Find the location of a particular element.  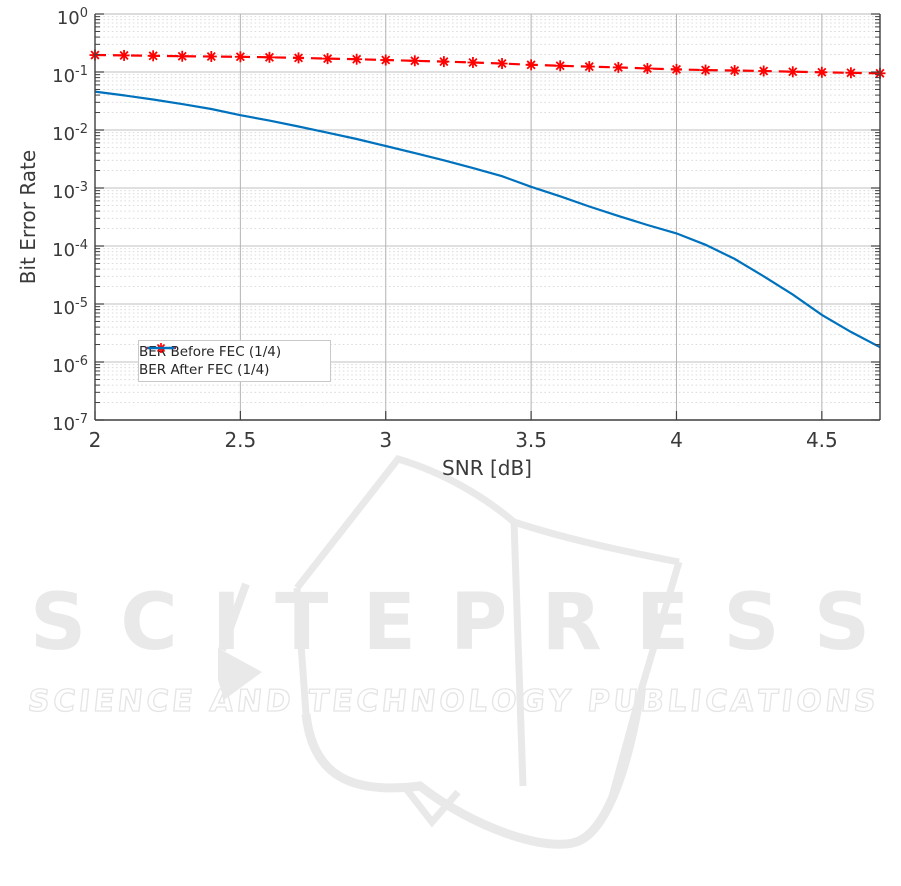

y-tick-label: 10⁻⁵ is located at coordinates (70, 307).